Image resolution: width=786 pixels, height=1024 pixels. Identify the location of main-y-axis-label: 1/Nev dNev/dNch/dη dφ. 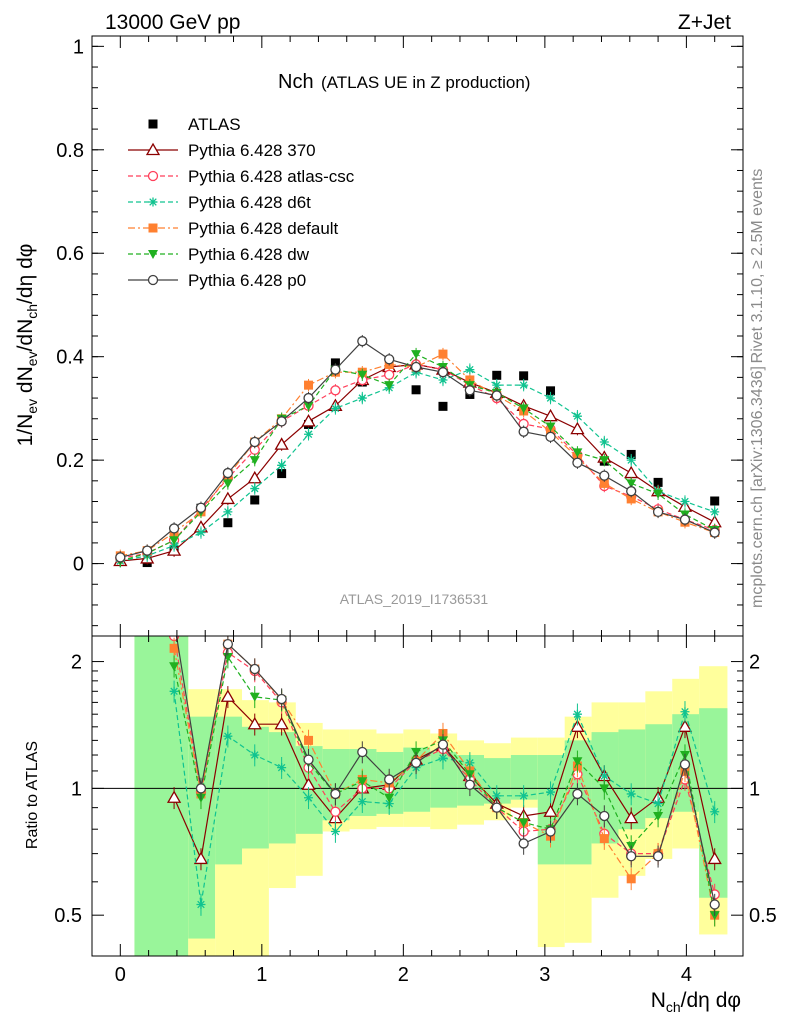
(27, 345).